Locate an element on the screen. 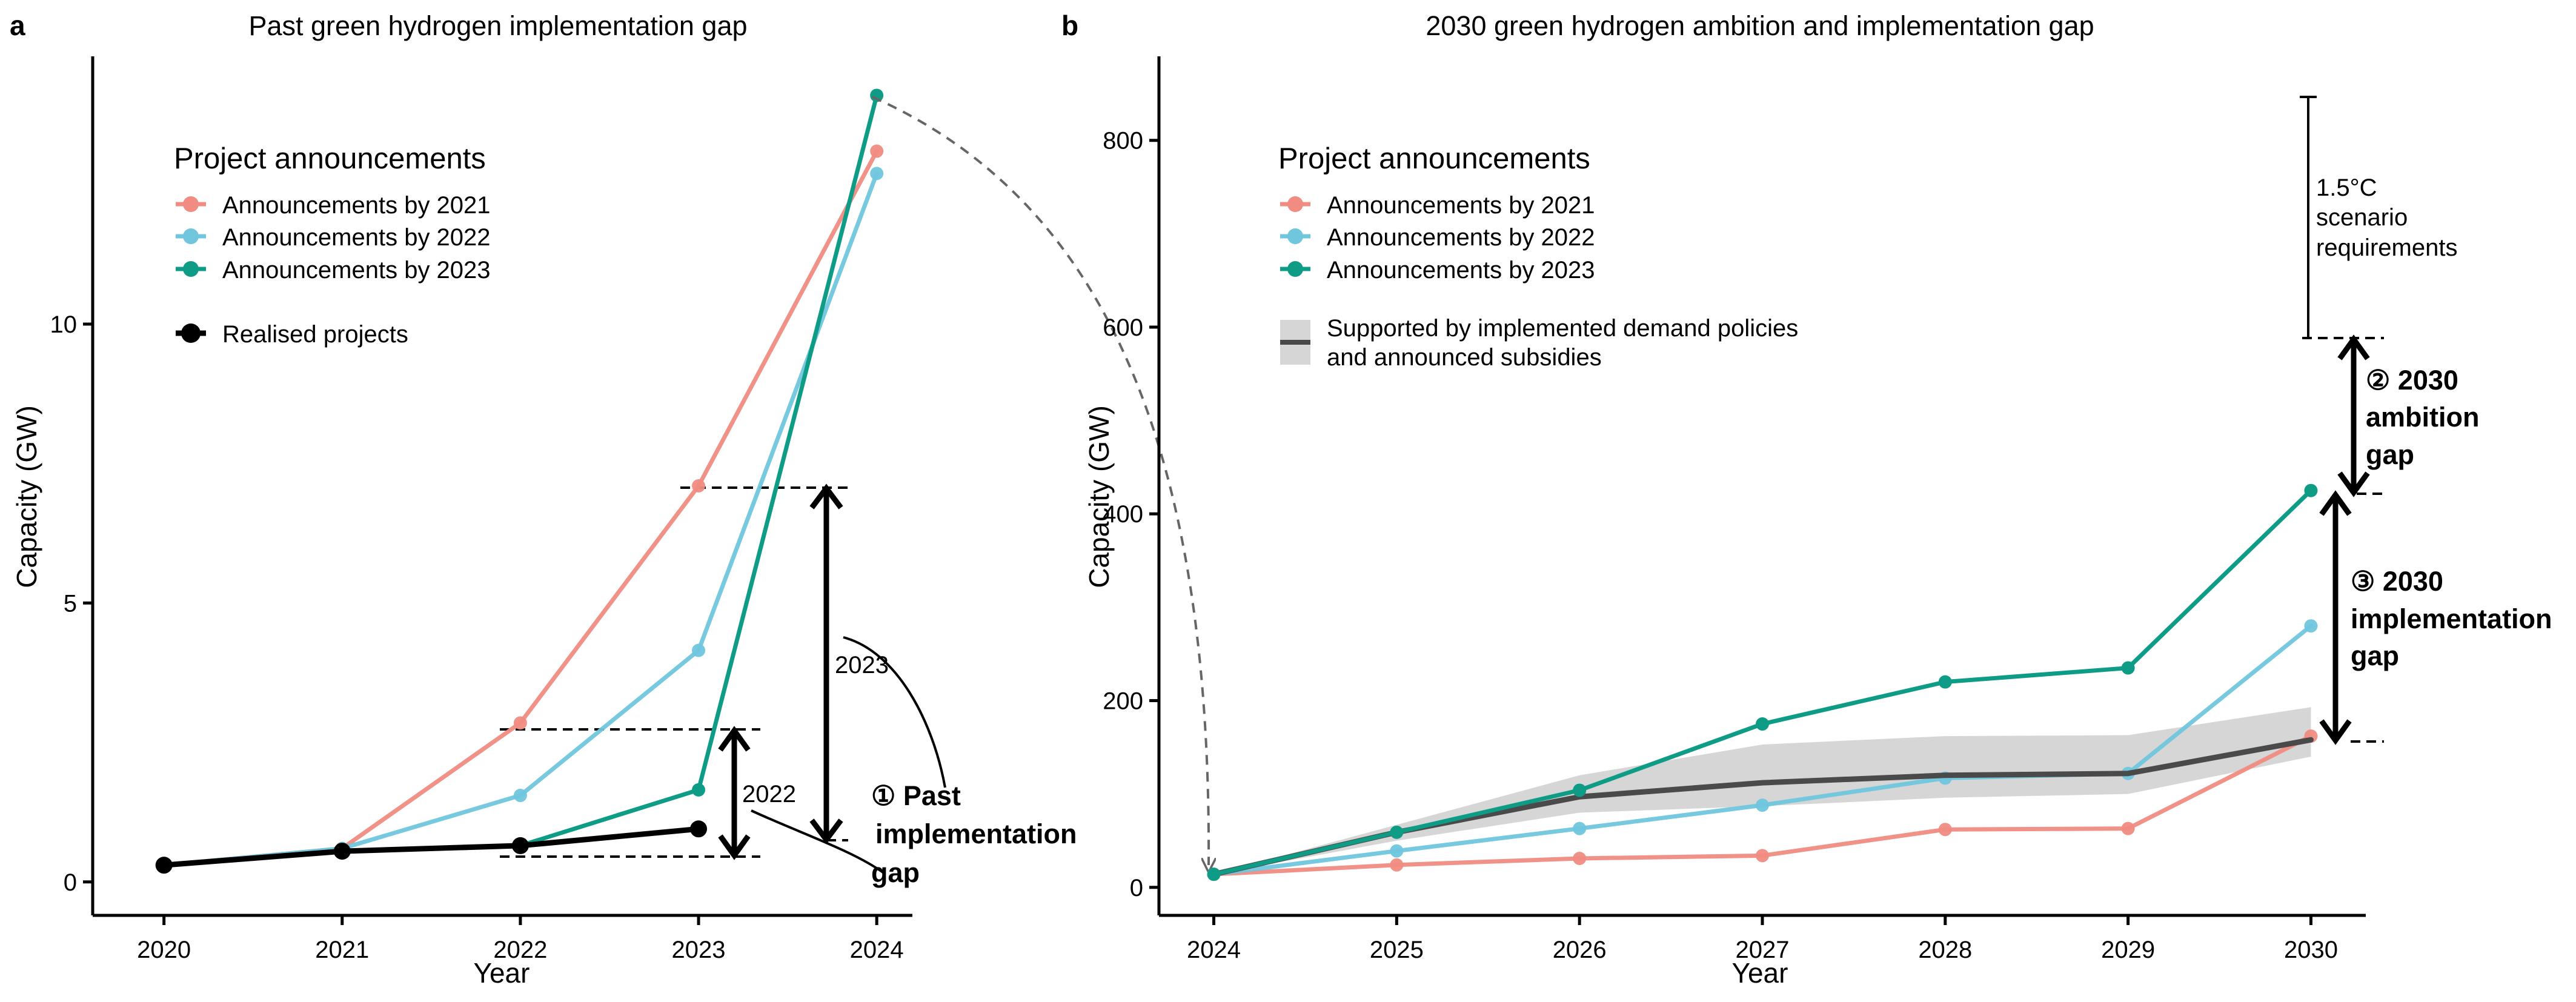  panel-a-legend-dot-2022 is located at coordinates (191, 236).